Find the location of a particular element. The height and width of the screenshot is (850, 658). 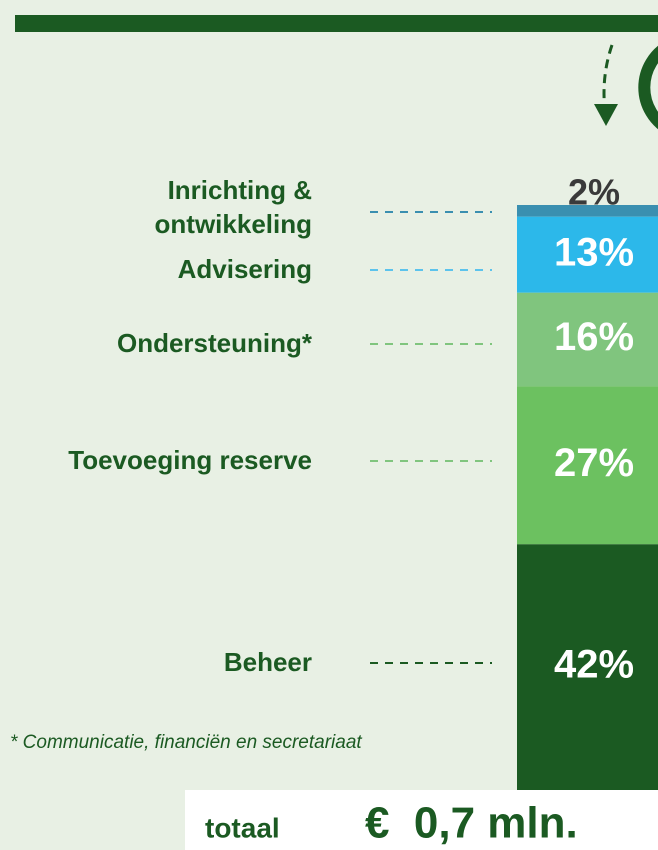

value-label: 13% is located at coordinates (594, 252).